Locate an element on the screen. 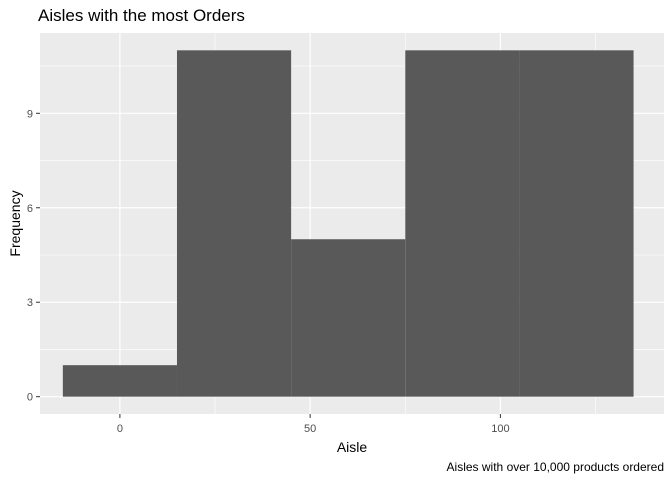  x-tick-label: 50 is located at coordinates (310, 429).